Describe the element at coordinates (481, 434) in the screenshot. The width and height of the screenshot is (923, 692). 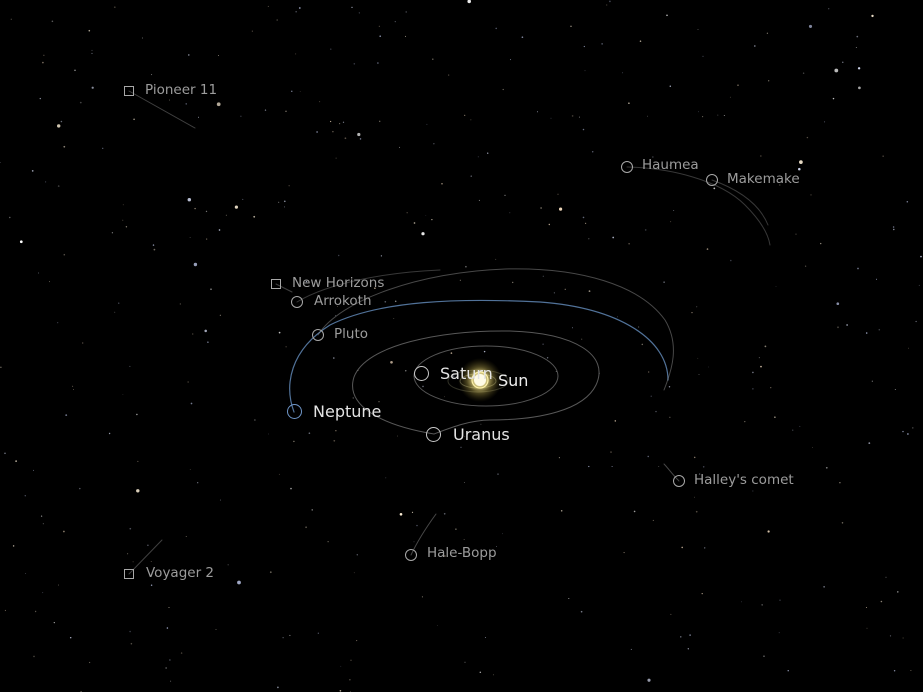
I see `uranus-label: Uranus` at that location.